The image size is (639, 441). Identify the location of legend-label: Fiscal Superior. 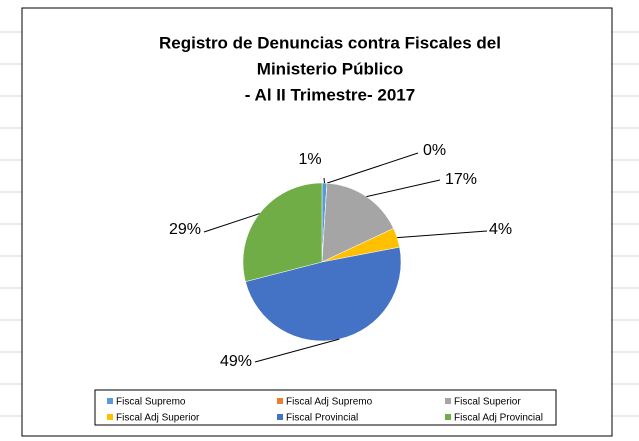
(487, 402).